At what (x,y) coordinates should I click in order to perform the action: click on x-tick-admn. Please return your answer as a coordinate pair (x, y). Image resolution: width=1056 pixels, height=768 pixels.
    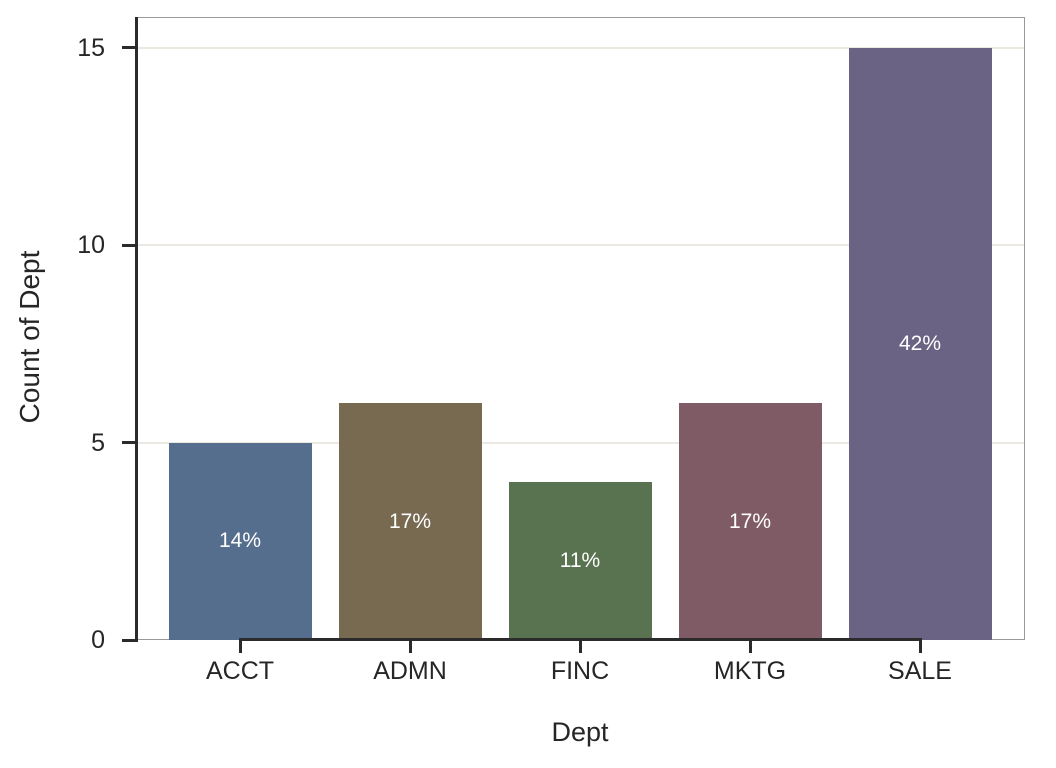
    Looking at the image, I should click on (410, 646).